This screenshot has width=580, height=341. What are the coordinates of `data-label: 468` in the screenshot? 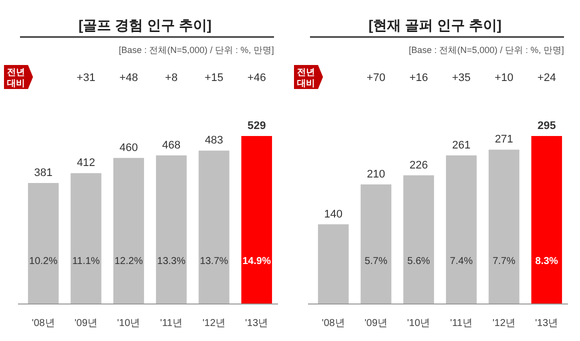 It's located at (171, 145).